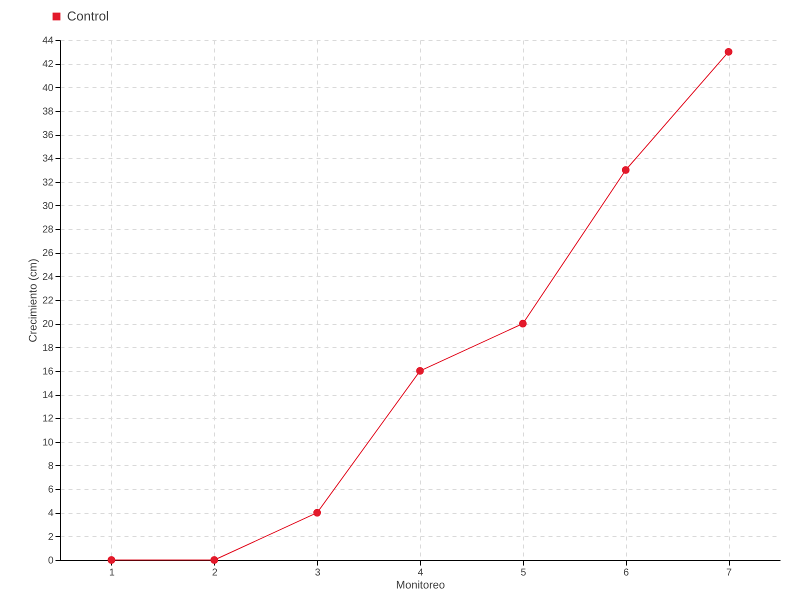  Describe the element at coordinates (33, 300) in the screenshot. I see `y-axis-title: Crecimiento (cm)` at that location.